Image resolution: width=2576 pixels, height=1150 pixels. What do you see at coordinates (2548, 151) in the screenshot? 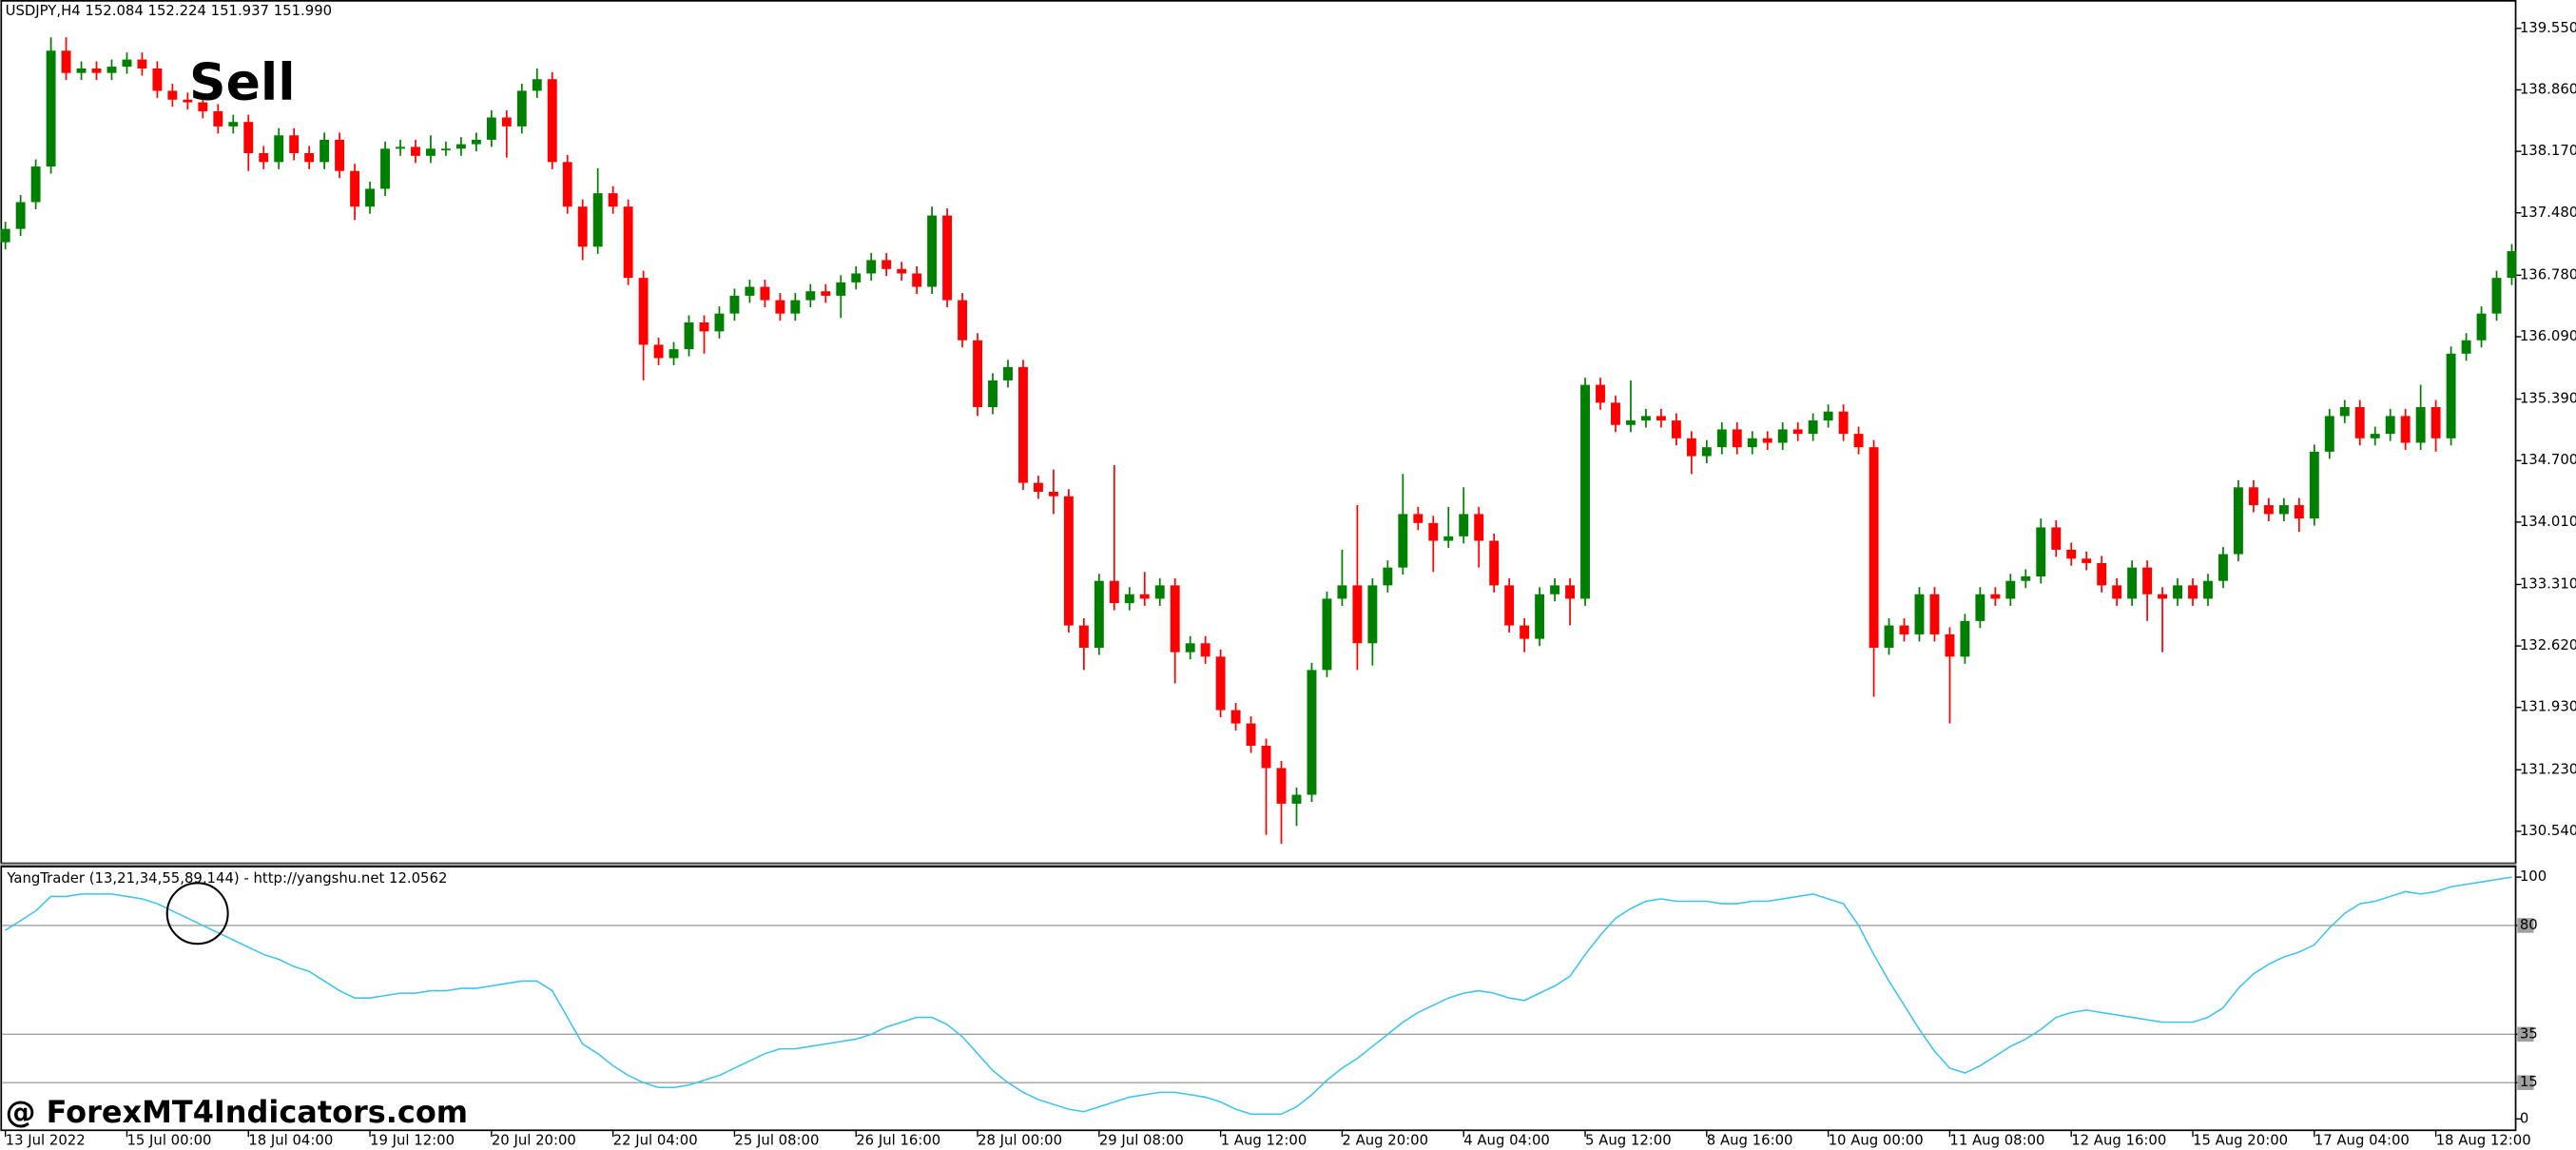
I see `y-tick-label: 138.170` at bounding box center [2548, 151].